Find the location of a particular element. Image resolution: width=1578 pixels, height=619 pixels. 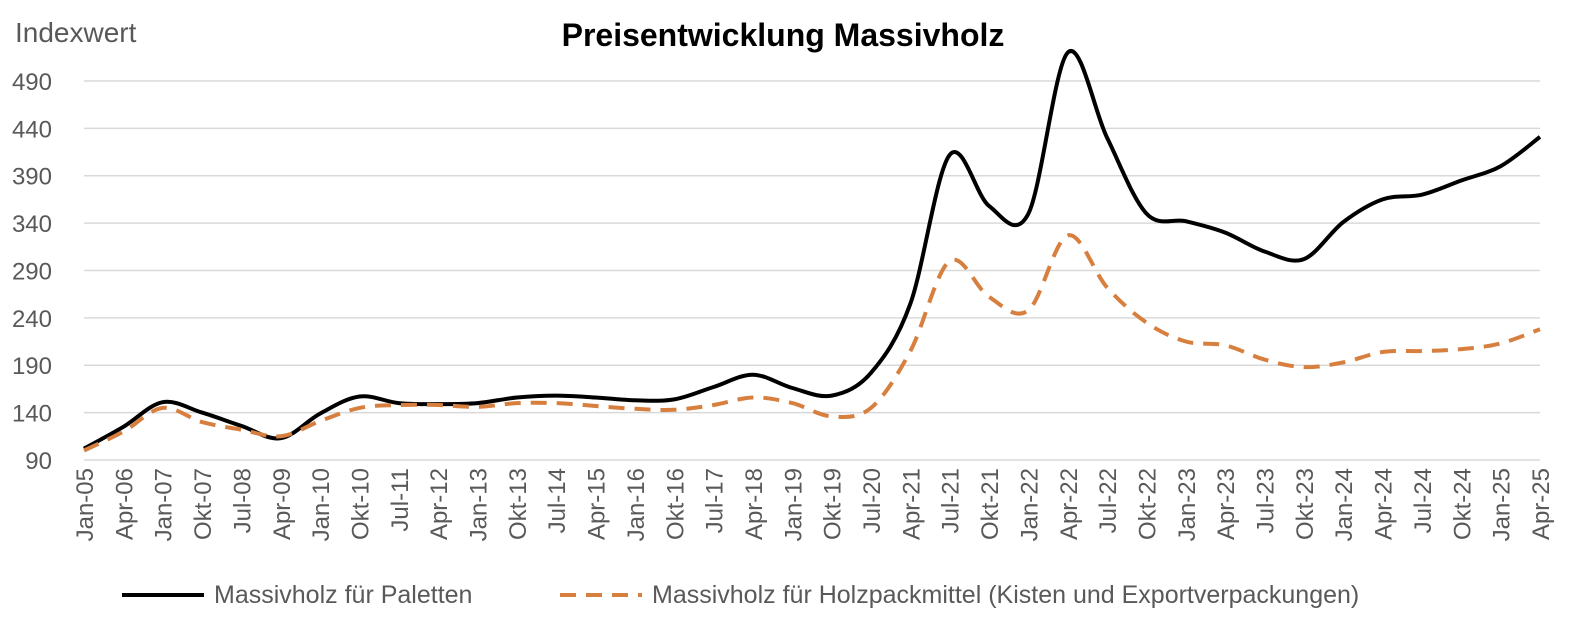

x-tick-label-jan-22: Jan-22 is located at coordinates (1029, 504).